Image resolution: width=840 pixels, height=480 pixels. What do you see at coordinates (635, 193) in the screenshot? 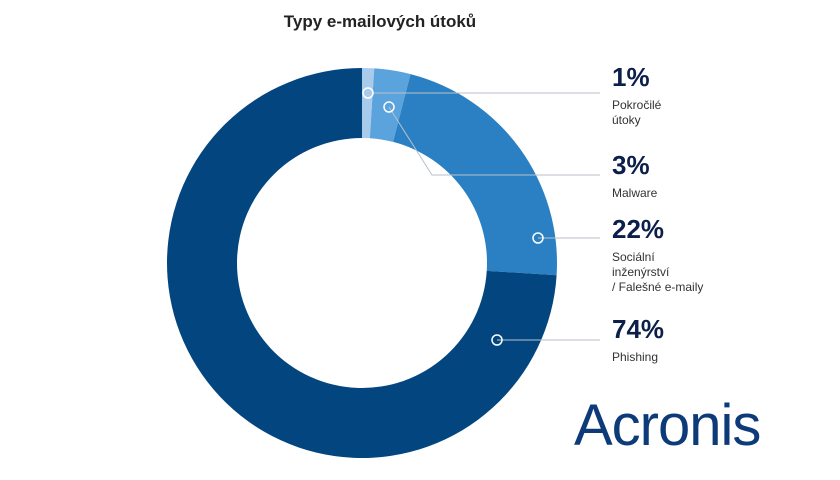
I see `category-label: Malware` at bounding box center [635, 193].